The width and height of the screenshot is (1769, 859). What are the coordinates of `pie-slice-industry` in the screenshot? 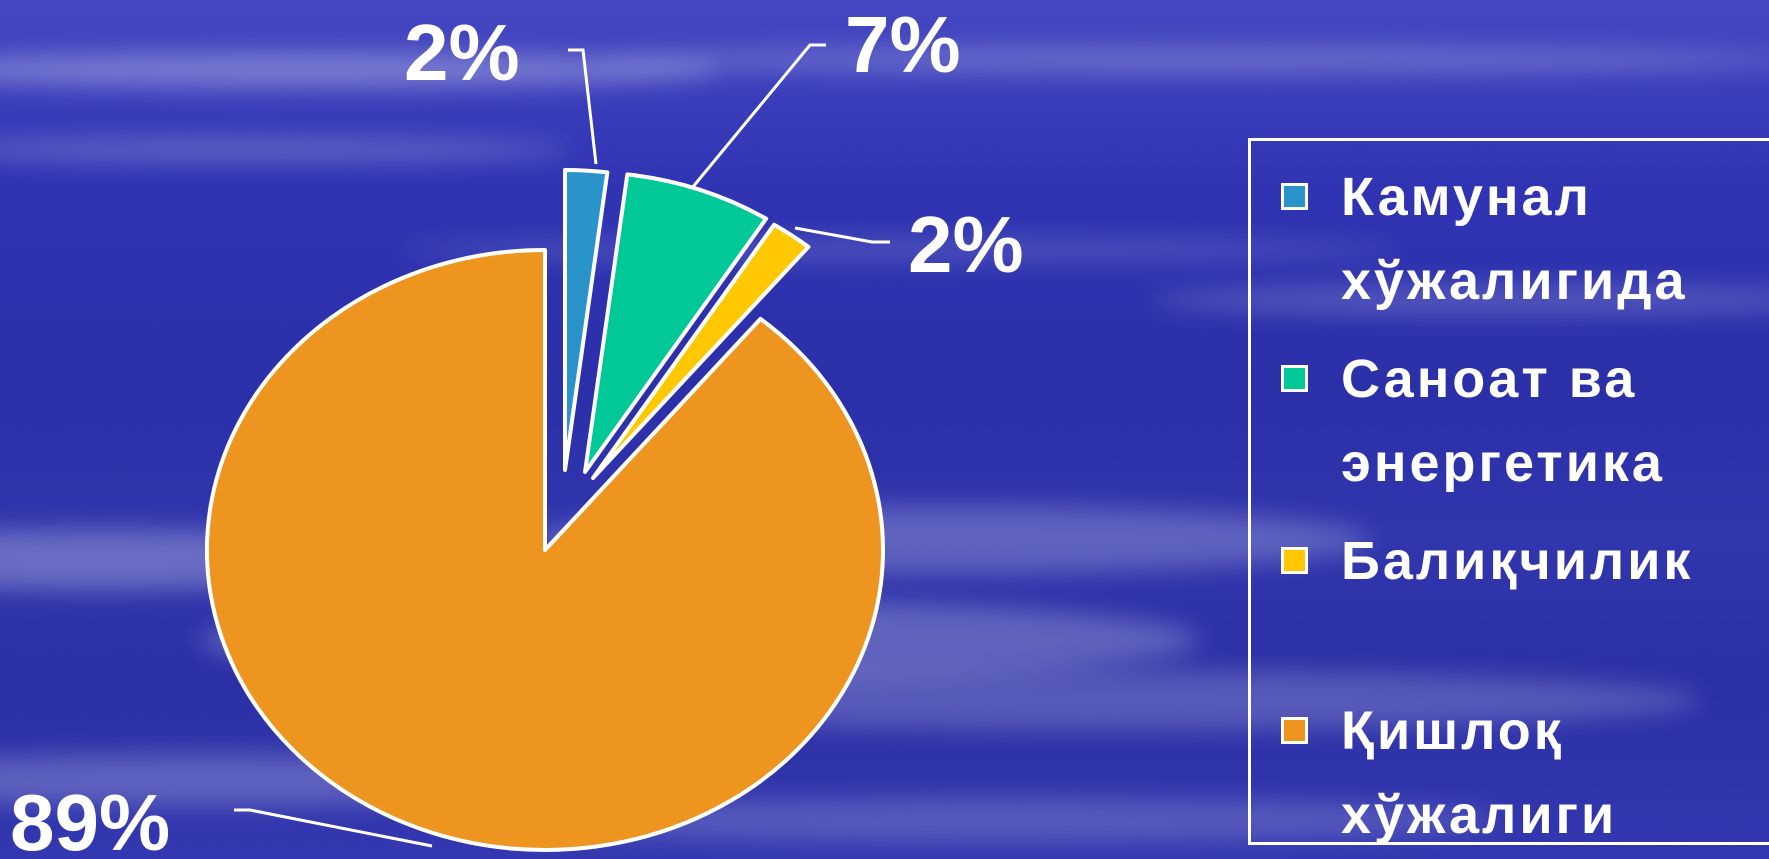 It's located at (676, 323).